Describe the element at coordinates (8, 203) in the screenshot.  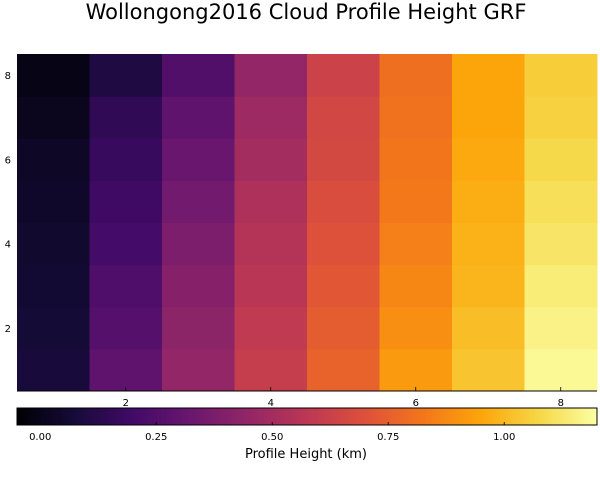
I see `y-axis-ticks: 2 4 6 8` at that location.